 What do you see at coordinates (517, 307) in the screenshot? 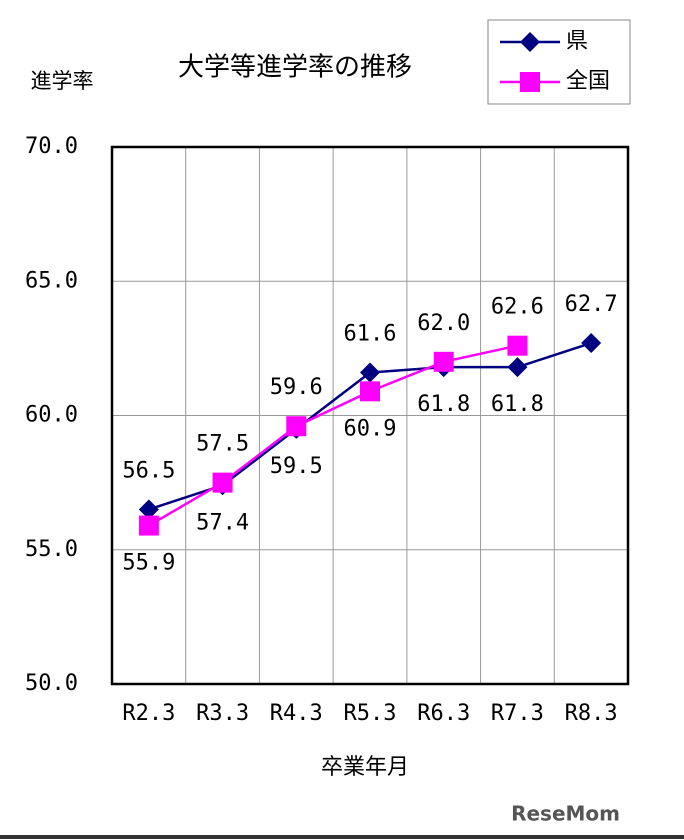
I see `data-label: 62.6` at bounding box center [517, 307].